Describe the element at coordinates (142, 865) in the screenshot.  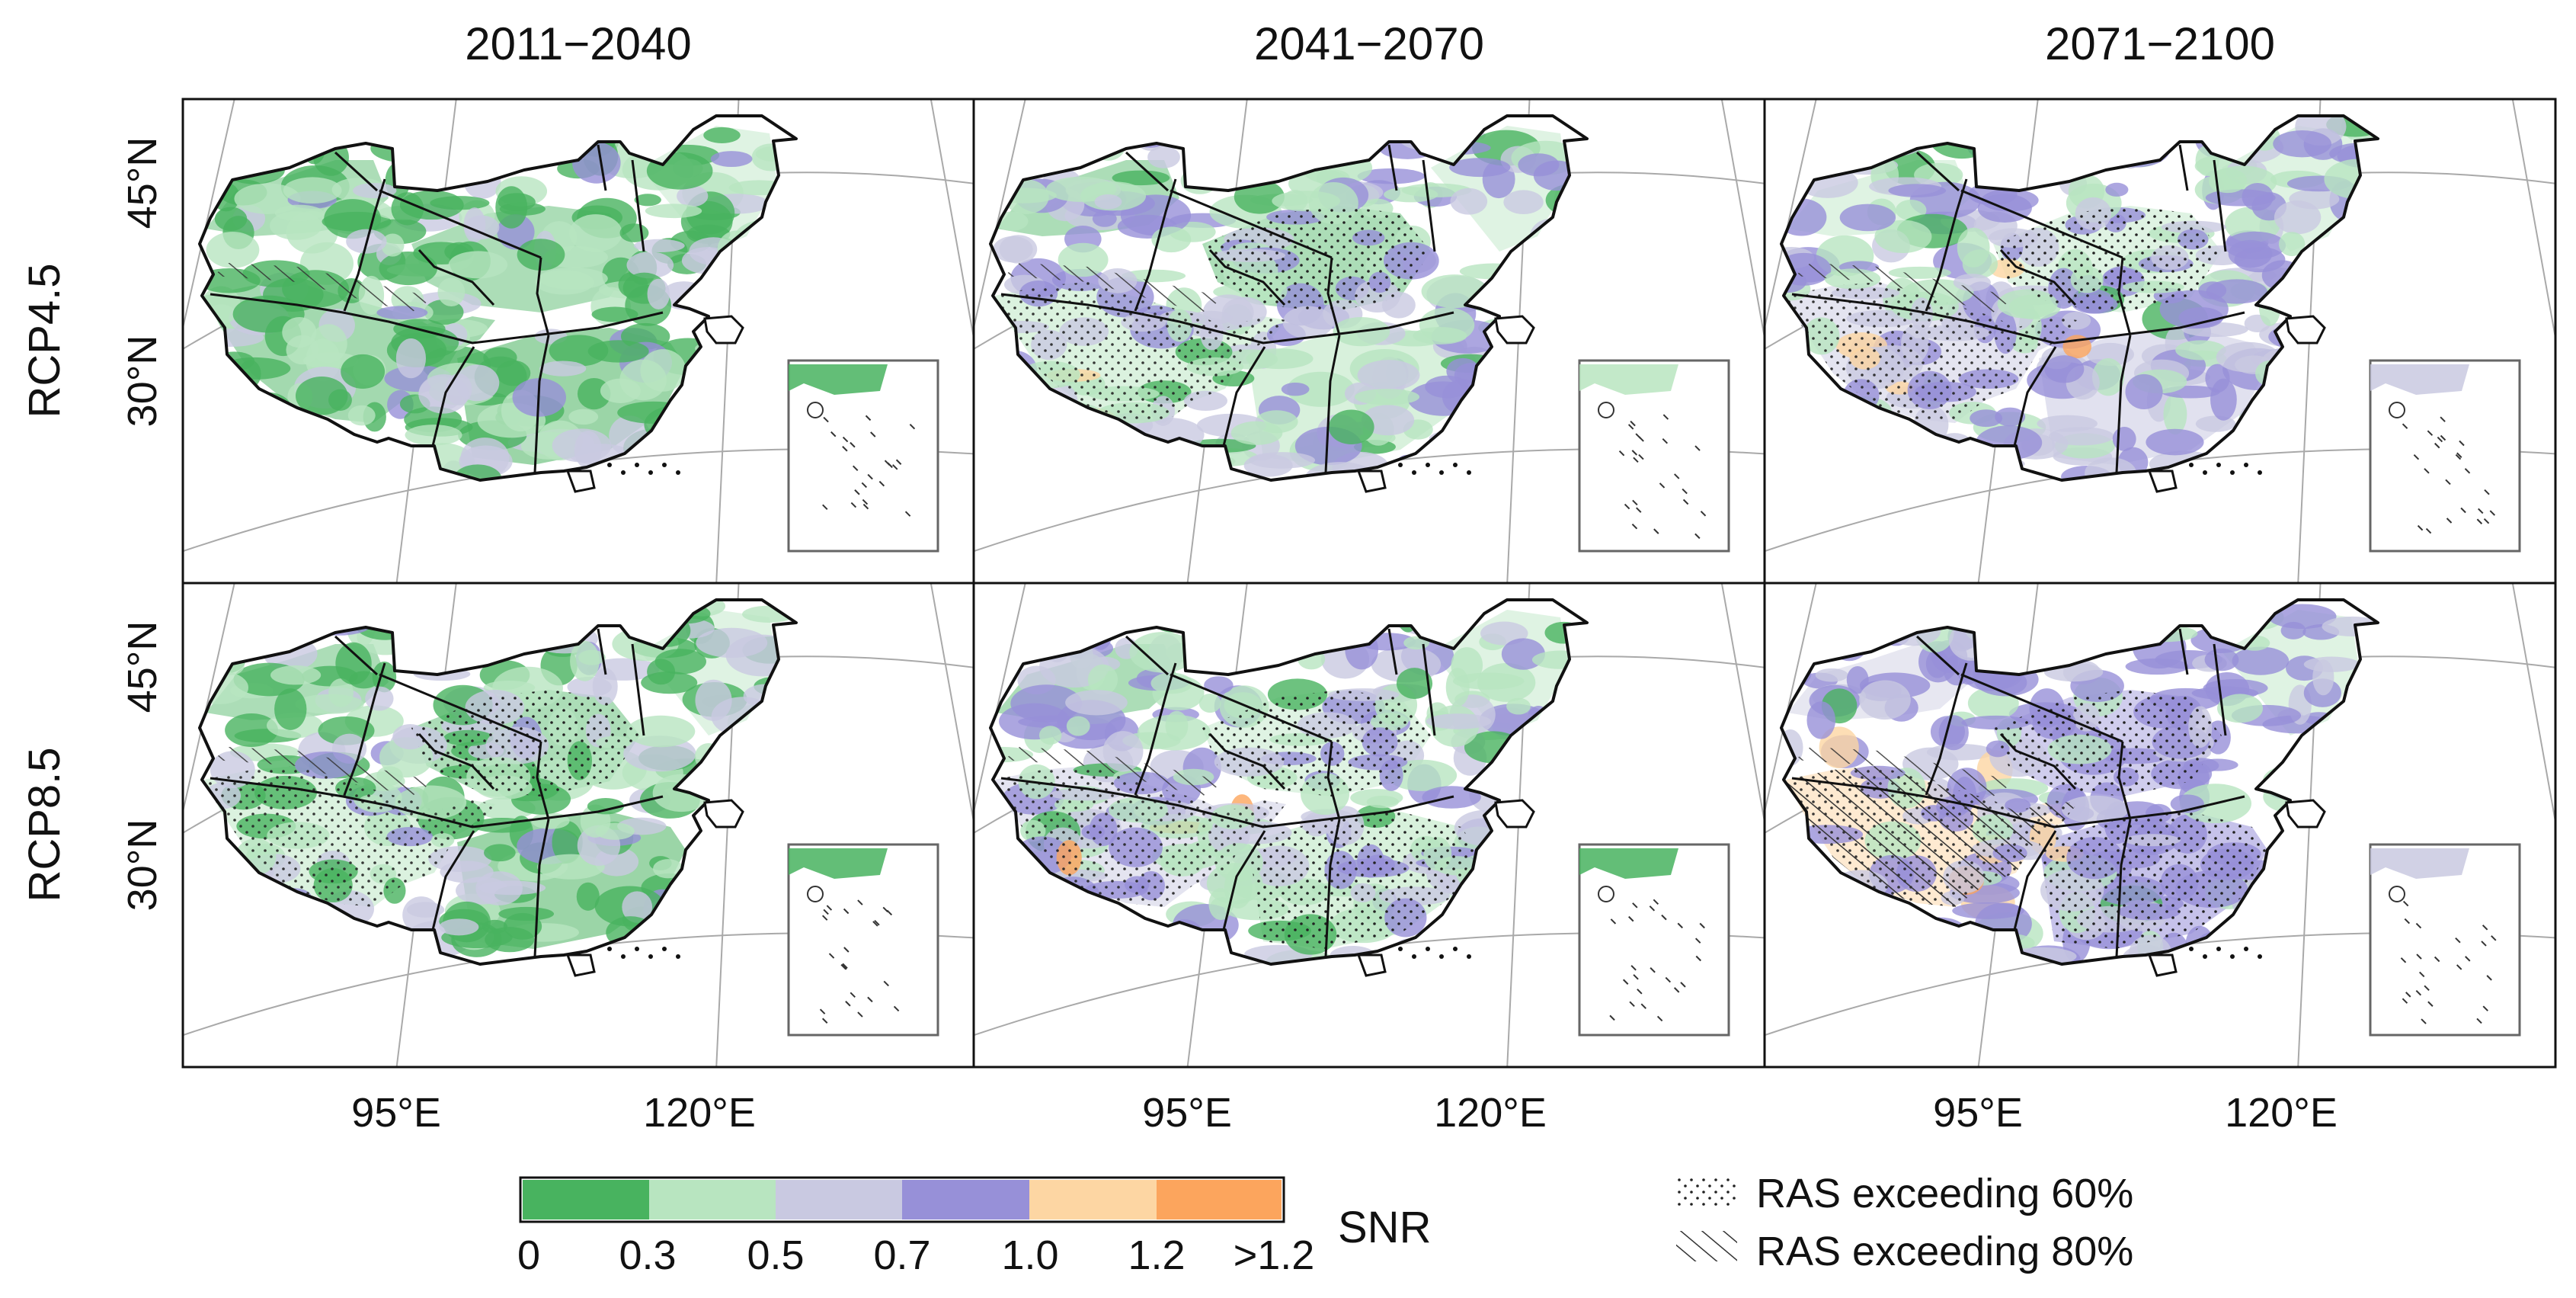
I see `lat-label-30n-row2: 30°N` at that location.